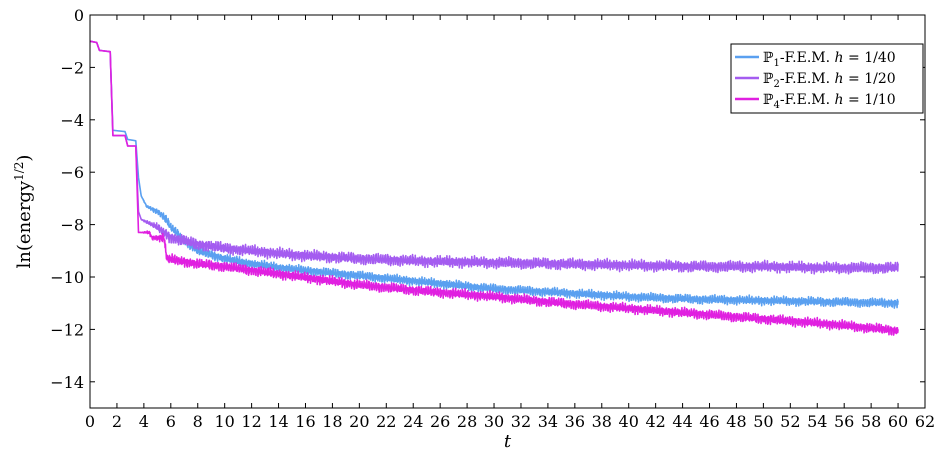  I want to click on x-tick-label: 52, so click(790, 421).